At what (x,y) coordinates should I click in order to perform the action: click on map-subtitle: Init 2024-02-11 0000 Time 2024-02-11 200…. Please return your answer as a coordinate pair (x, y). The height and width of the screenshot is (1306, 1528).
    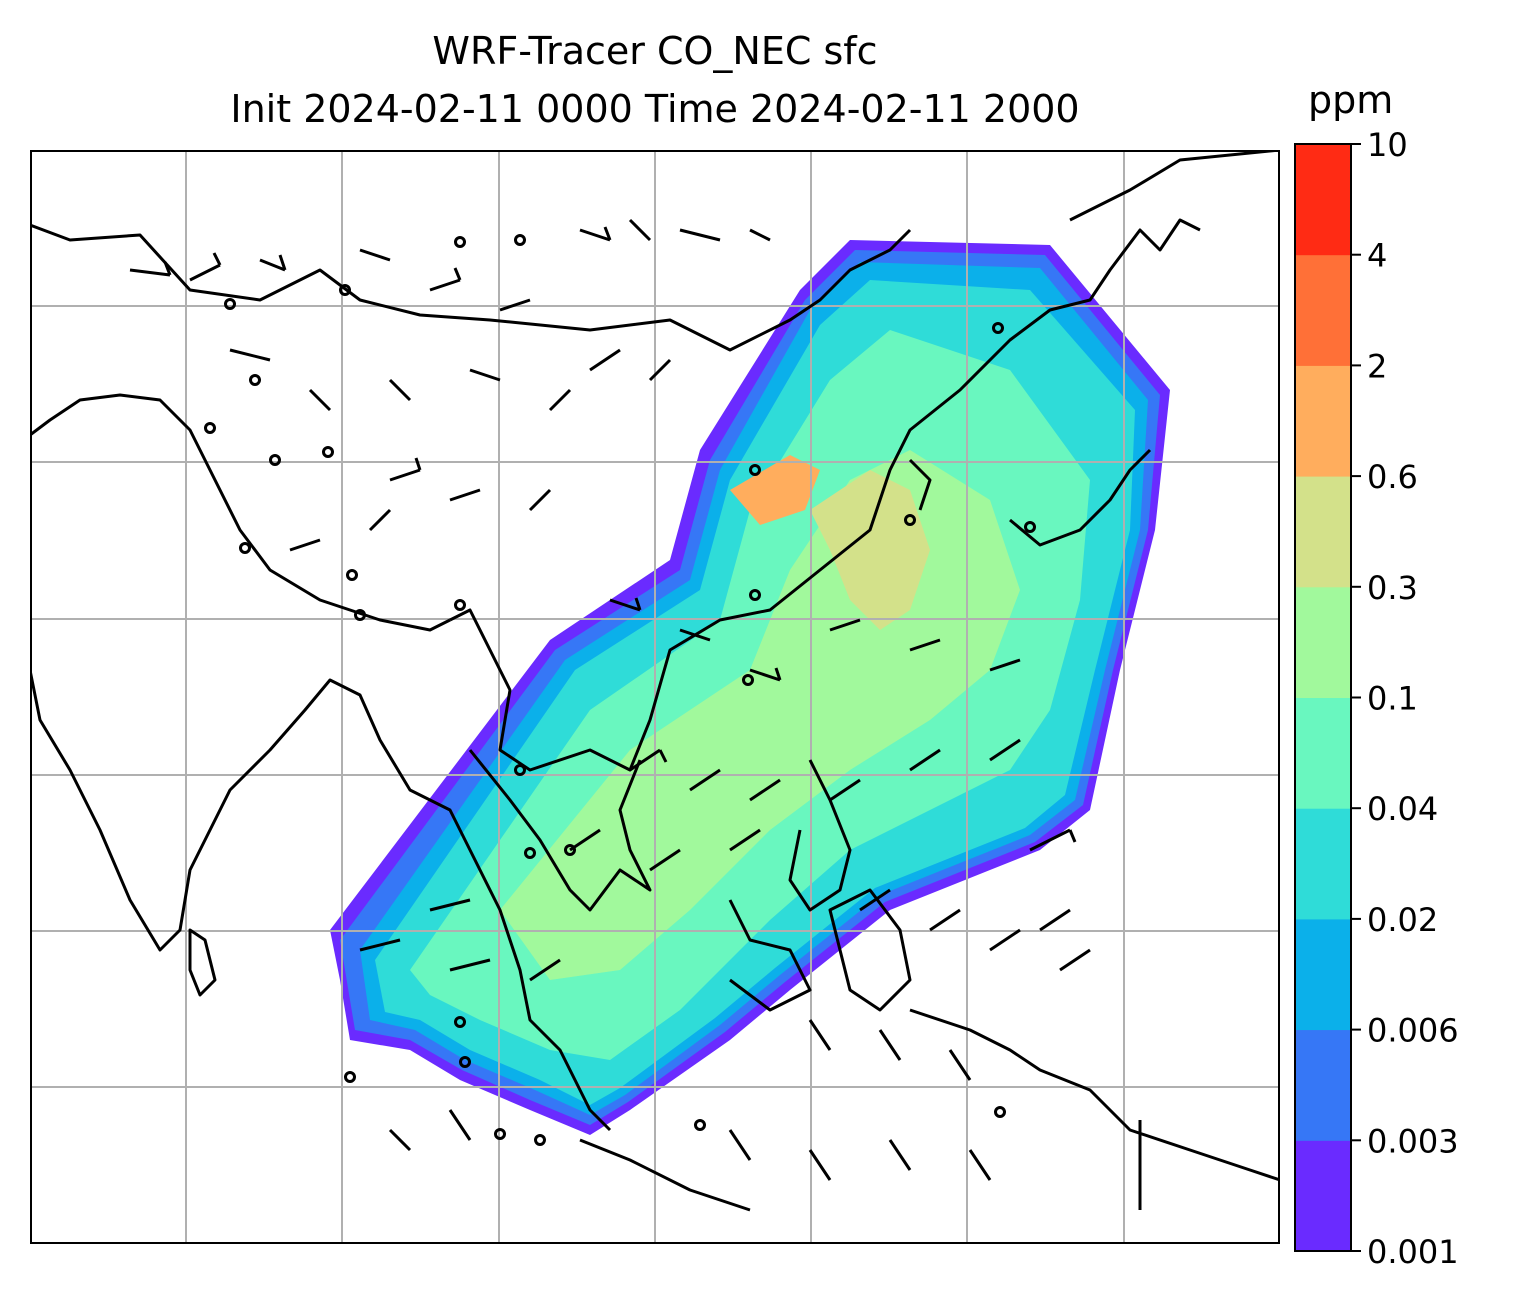
    Looking at the image, I should click on (655, 109).